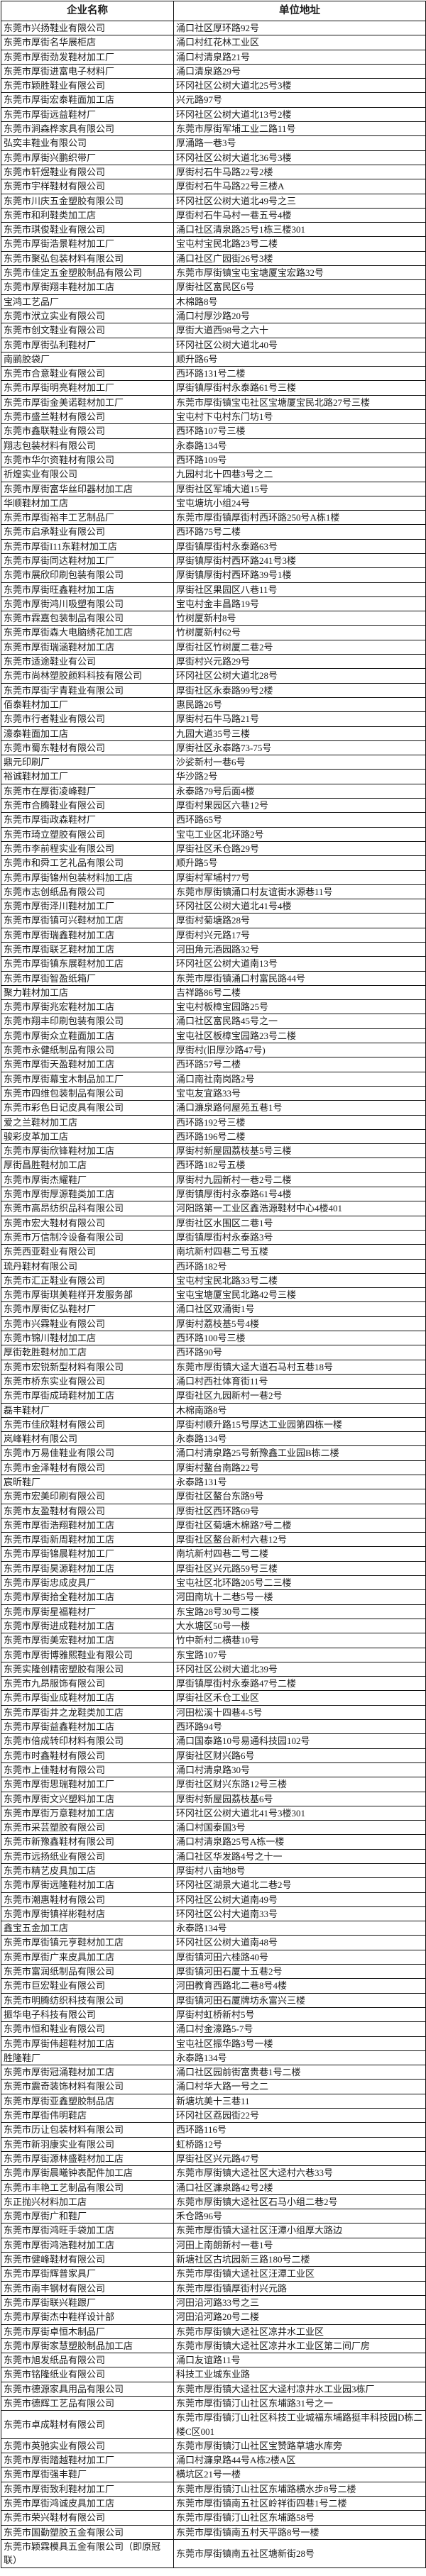 The image size is (426, 2576). I want to click on address-cell: 厚街社区兴元路47号, so click(299, 2158).